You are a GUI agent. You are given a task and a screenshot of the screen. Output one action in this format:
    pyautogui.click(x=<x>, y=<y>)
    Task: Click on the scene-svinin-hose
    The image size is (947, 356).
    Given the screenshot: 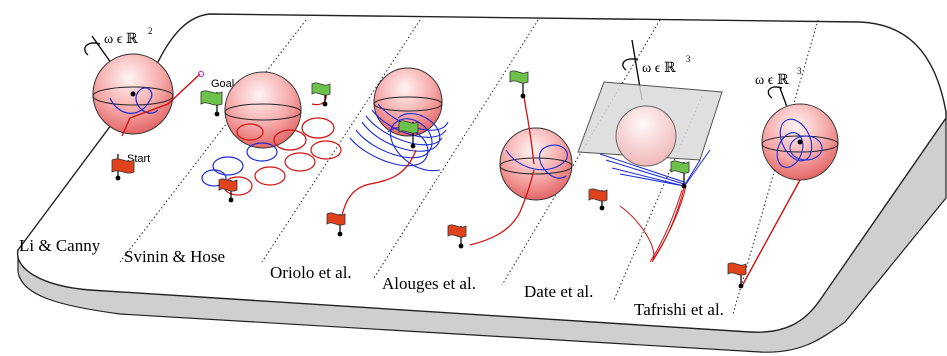 What is the action you would take?
    pyautogui.click(x=271, y=137)
    